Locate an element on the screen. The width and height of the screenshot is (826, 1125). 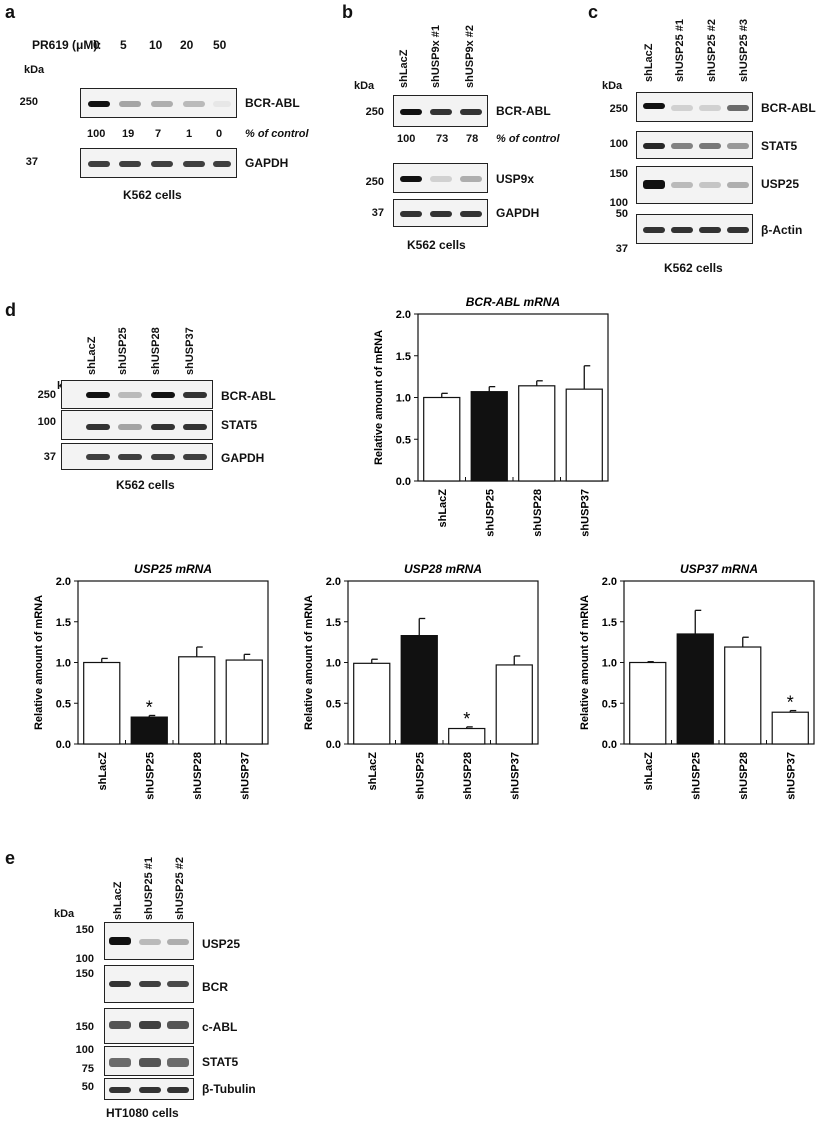
dose-5: 5 is located at coordinates (123, 45).